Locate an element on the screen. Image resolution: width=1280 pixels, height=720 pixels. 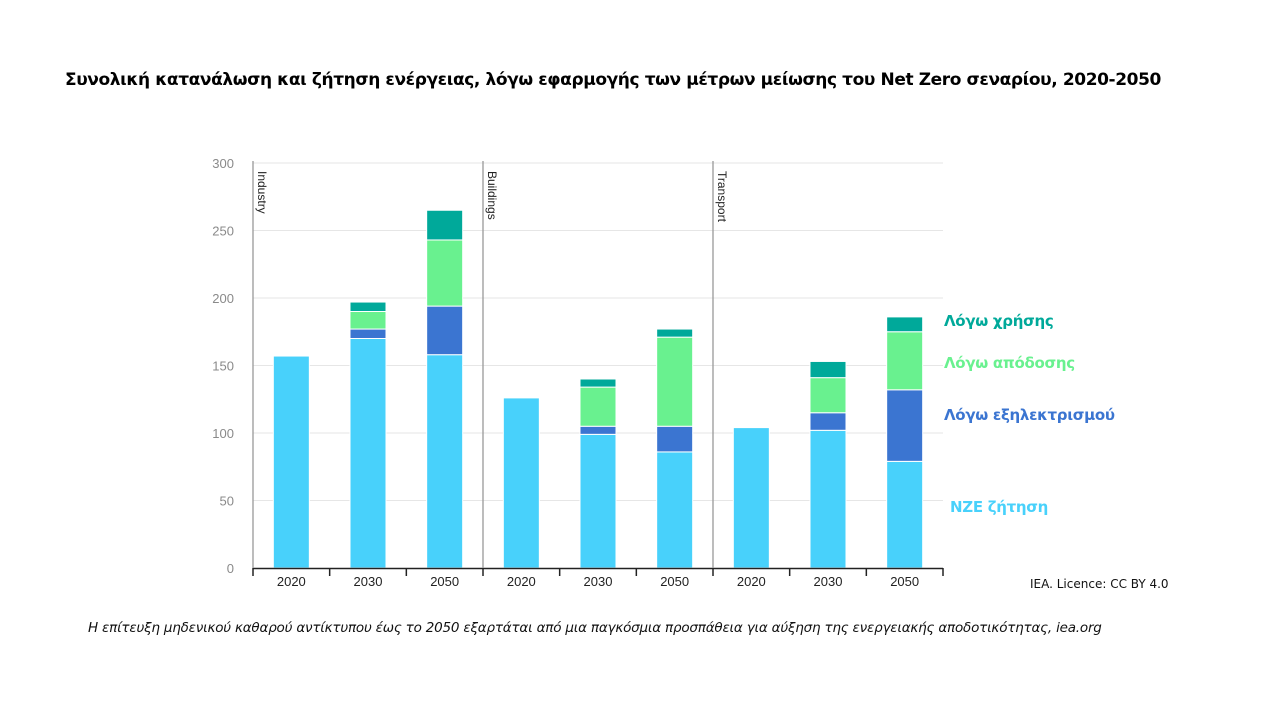
source-credit: IEA. Licence: CC BY 4.0 is located at coordinates (1099, 584).